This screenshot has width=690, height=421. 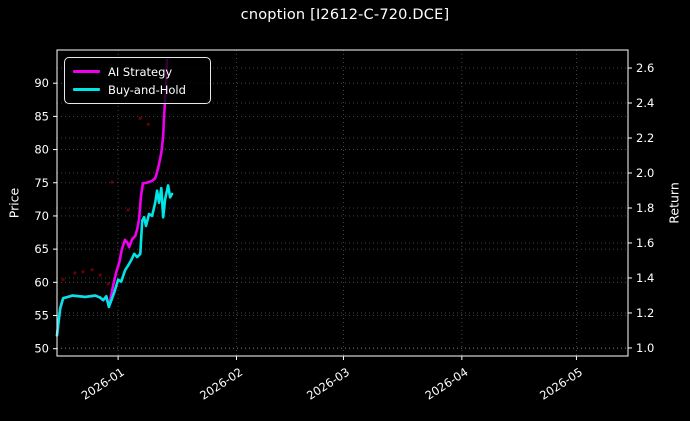 I want to click on y-tick-label-return: 2.2, so click(x=645, y=138).